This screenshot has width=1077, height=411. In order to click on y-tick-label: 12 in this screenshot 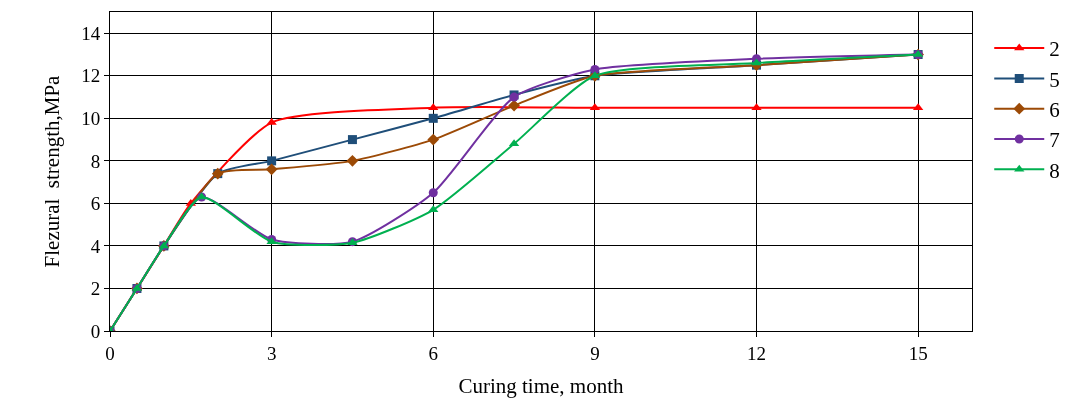, I will do `click(91, 76)`.